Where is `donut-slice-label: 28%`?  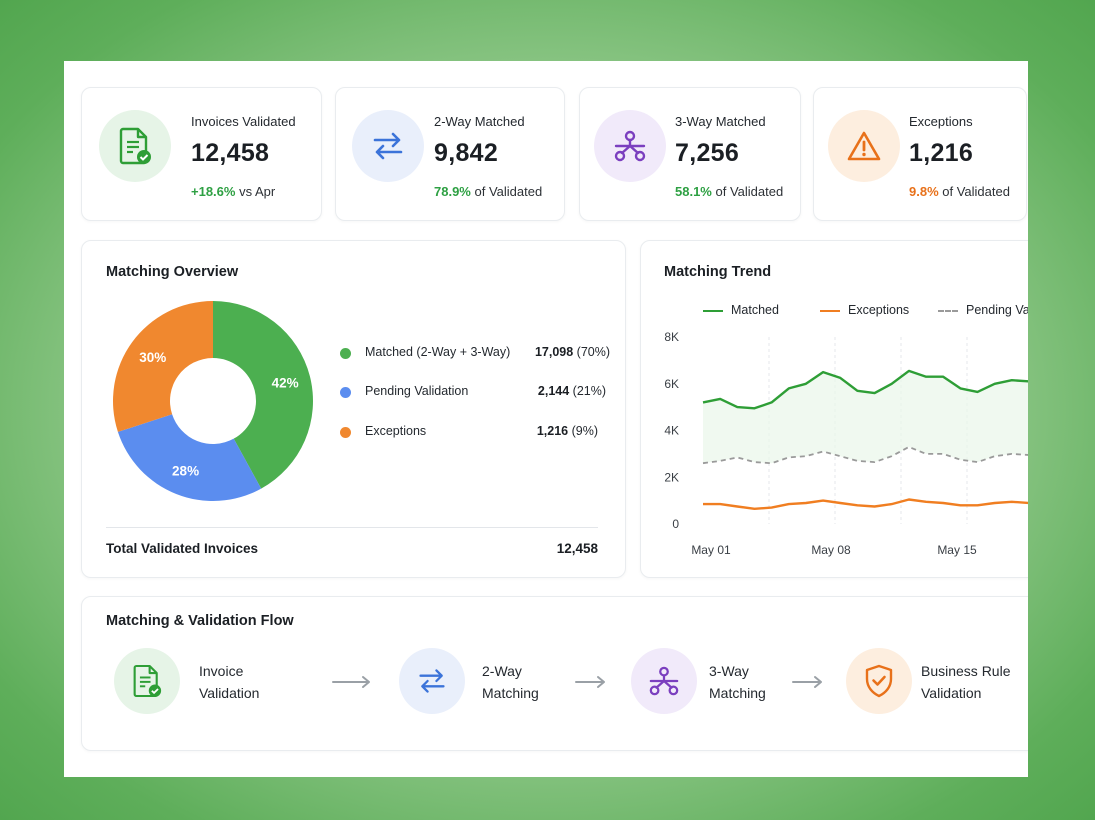 donut-slice-label: 28% is located at coordinates (185, 470).